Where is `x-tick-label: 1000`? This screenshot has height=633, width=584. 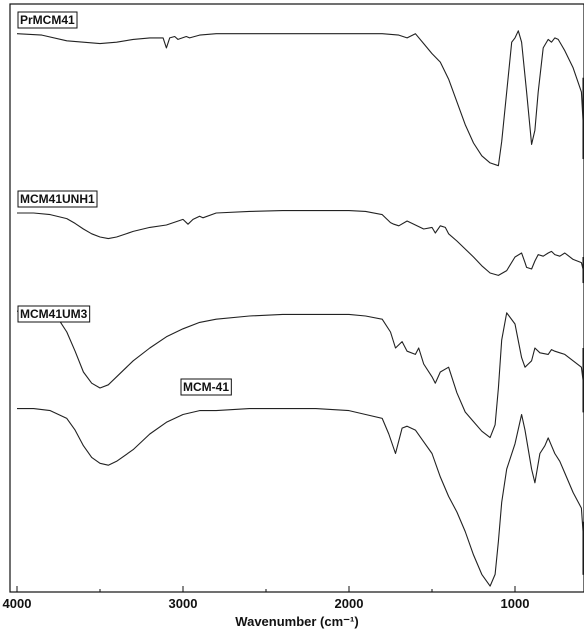
x-tick-label: 1000 is located at coordinates (515, 603).